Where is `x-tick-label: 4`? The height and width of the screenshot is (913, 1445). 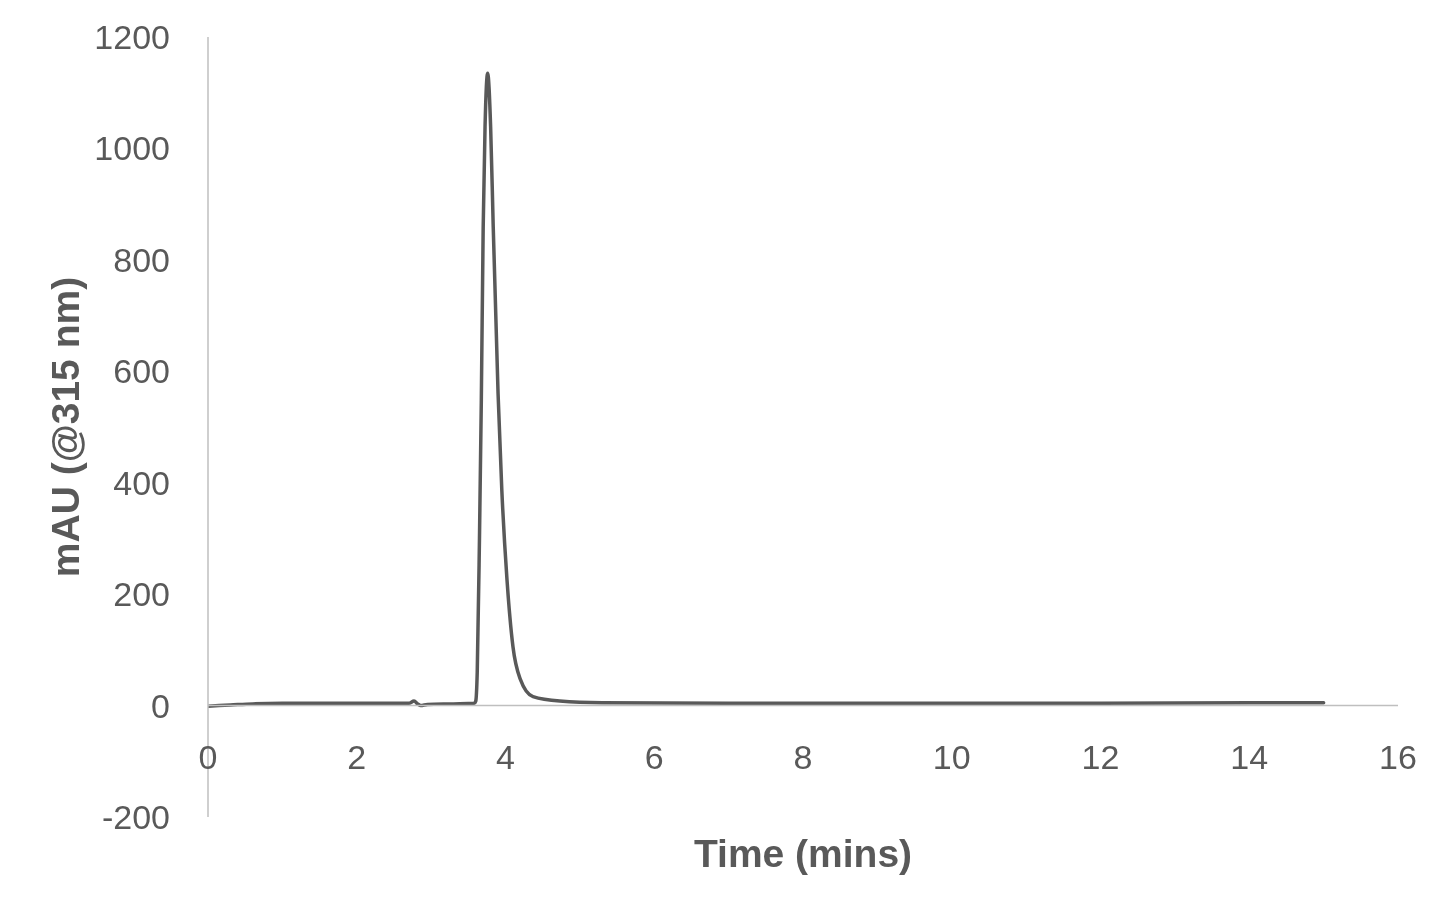
x-tick-label: 4 is located at coordinates (505, 756).